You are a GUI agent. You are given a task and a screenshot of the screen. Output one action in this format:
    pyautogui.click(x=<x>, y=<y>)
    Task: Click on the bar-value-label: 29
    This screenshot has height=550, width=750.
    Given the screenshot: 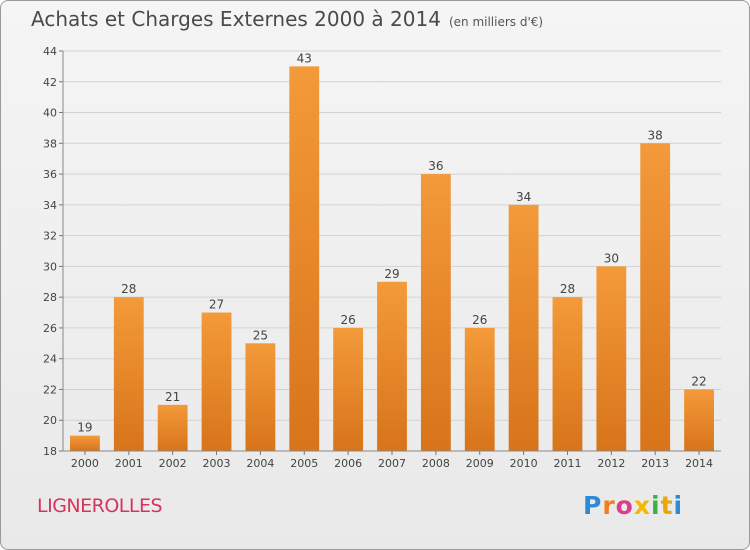 What is the action you would take?
    pyautogui.click(x=391, y=274)
    